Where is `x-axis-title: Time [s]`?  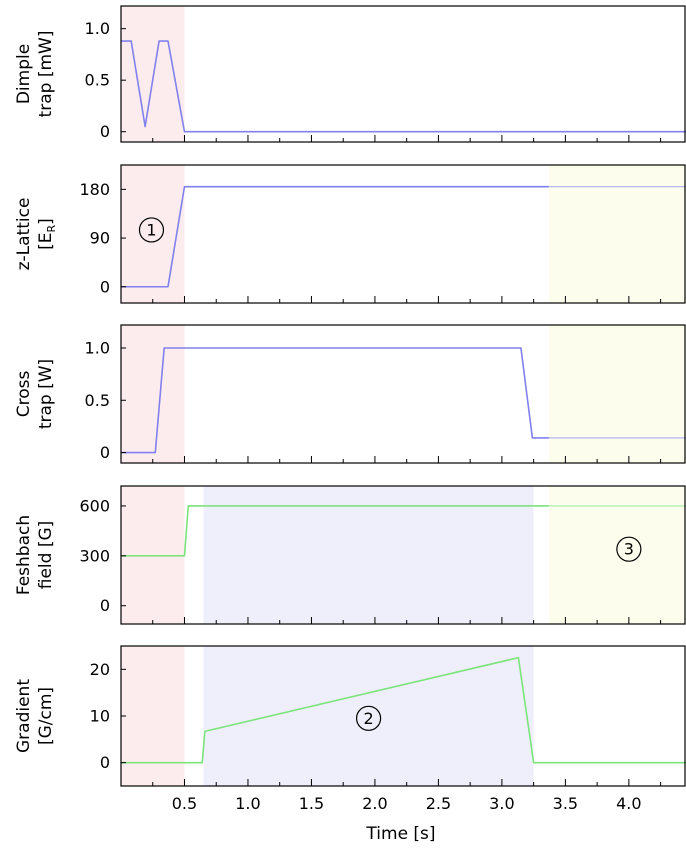
x-axis-title: Time [s] is located at coordinates (400, 834).